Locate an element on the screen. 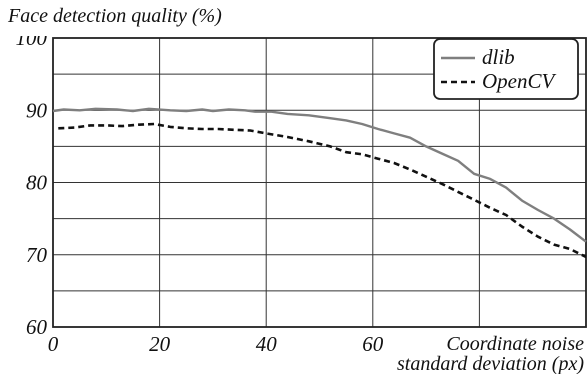 The height and width of the screenshot is (374, 588). legend: dlib OpenCV is located at coordinates (506, 69).